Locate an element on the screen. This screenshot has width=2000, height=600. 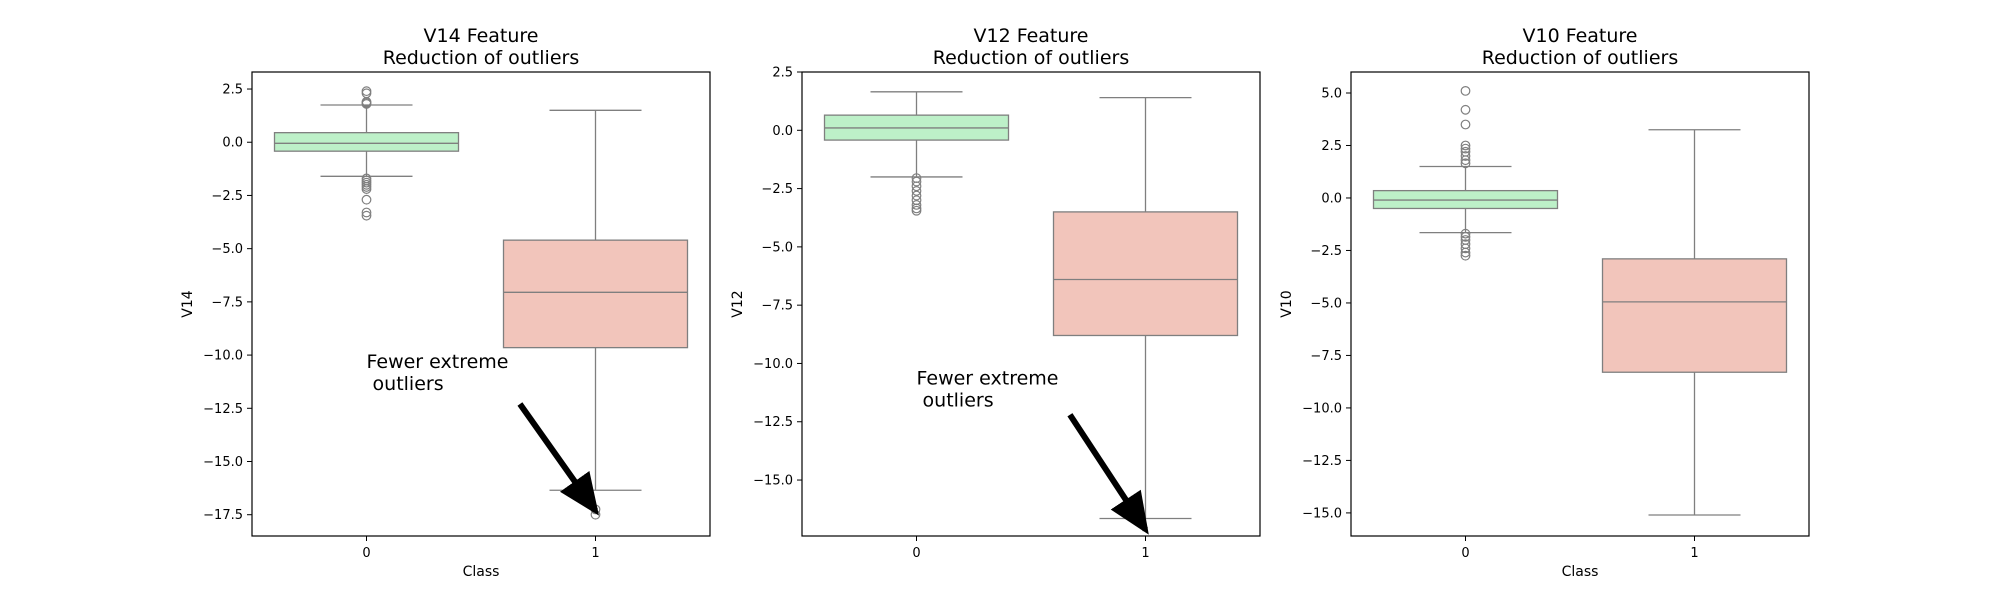
y-axis-label: V12 is located at coordinates (738, 303).